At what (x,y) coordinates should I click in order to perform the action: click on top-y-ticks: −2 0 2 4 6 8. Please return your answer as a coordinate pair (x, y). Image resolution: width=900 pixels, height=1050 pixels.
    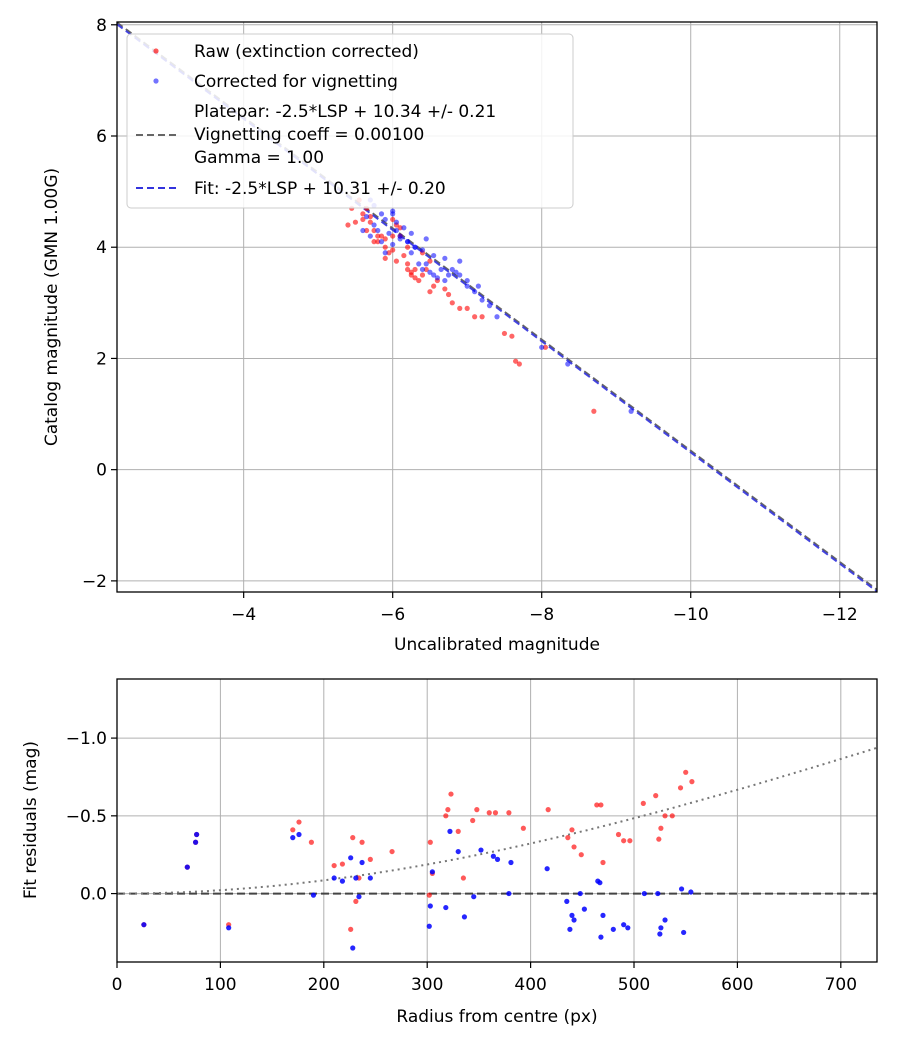
    Looking at the image, I should click on (99, 304).